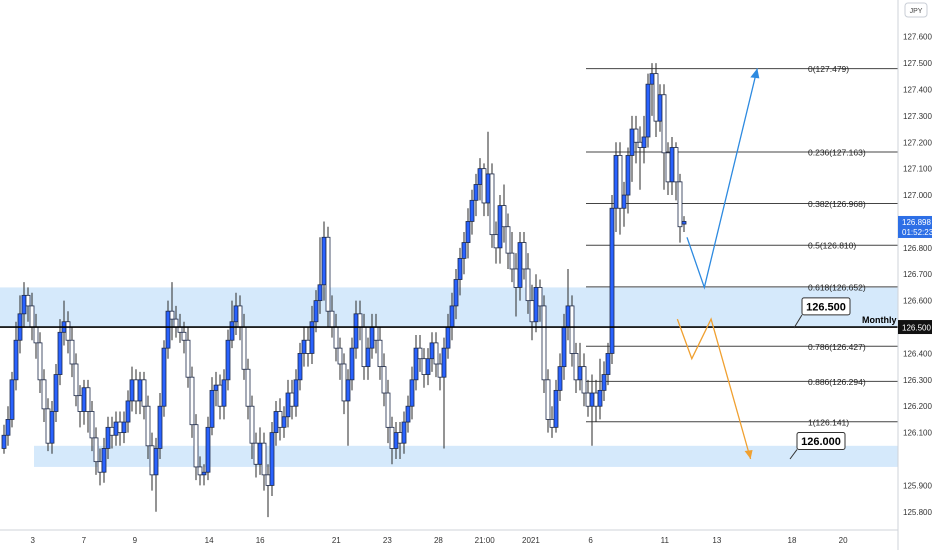  I want to click on price-tick-label: 125.800, so click(917, 512).